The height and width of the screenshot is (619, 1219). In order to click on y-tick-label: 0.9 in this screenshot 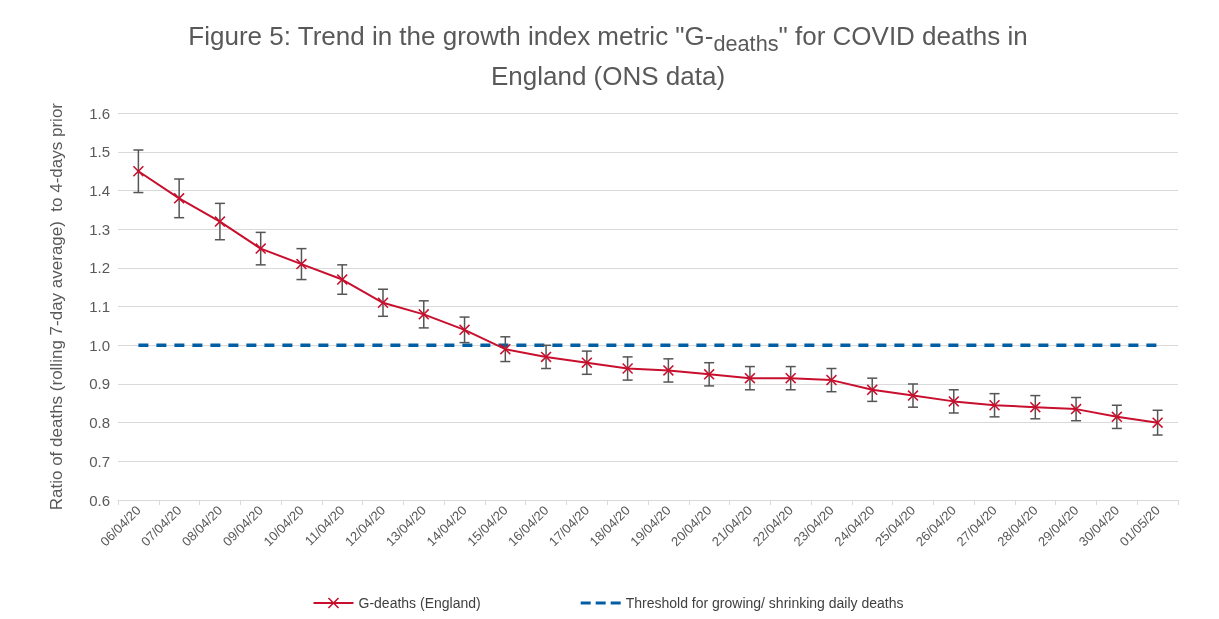, I will do `click(99, 384)`.